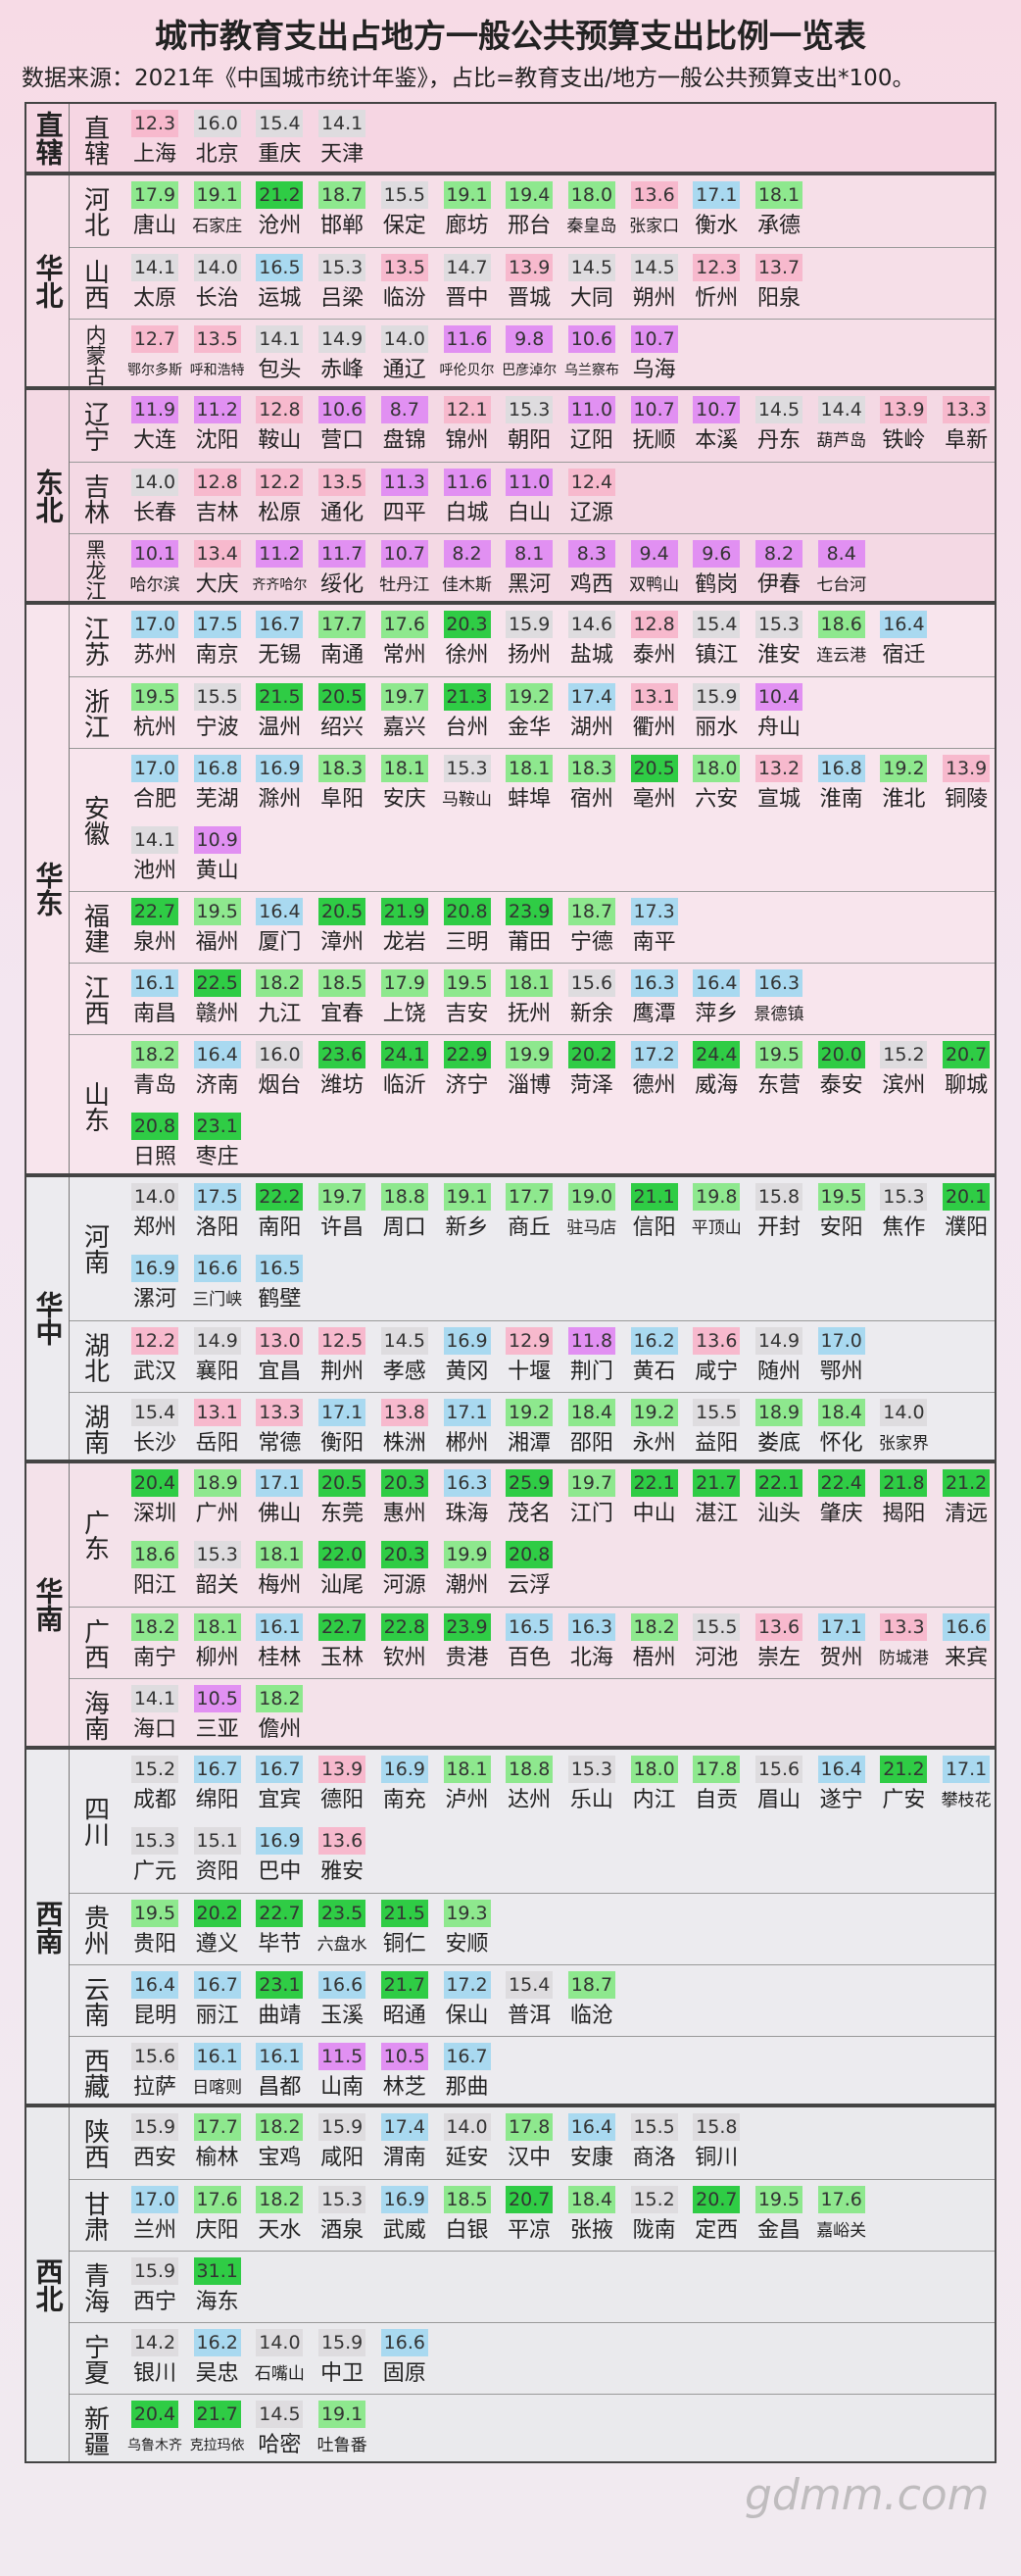 Image resolution: width=1021 pixels, height=2576 pixels. What do you see at coordinates (154, 1483) in the screenshot?
I see `value-cell: 20.4` at bounding box center [154, 1483].